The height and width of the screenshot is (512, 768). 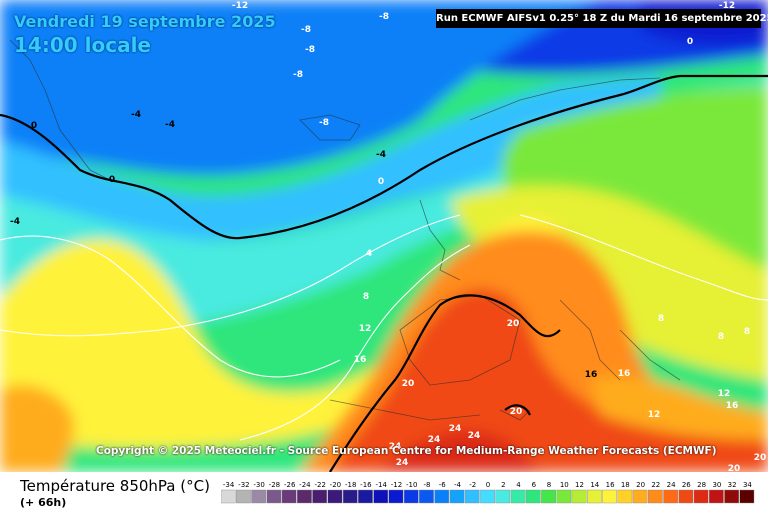 What do you see at coordinates (243, 485) in the screenshot?
I see `scale-tick-label: -32` at bounding box center [243, 485].